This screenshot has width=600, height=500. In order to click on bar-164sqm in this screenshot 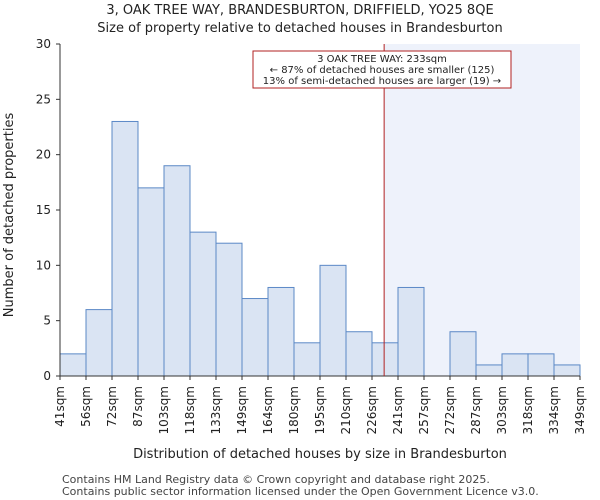, I will do `click(281, 331)`.